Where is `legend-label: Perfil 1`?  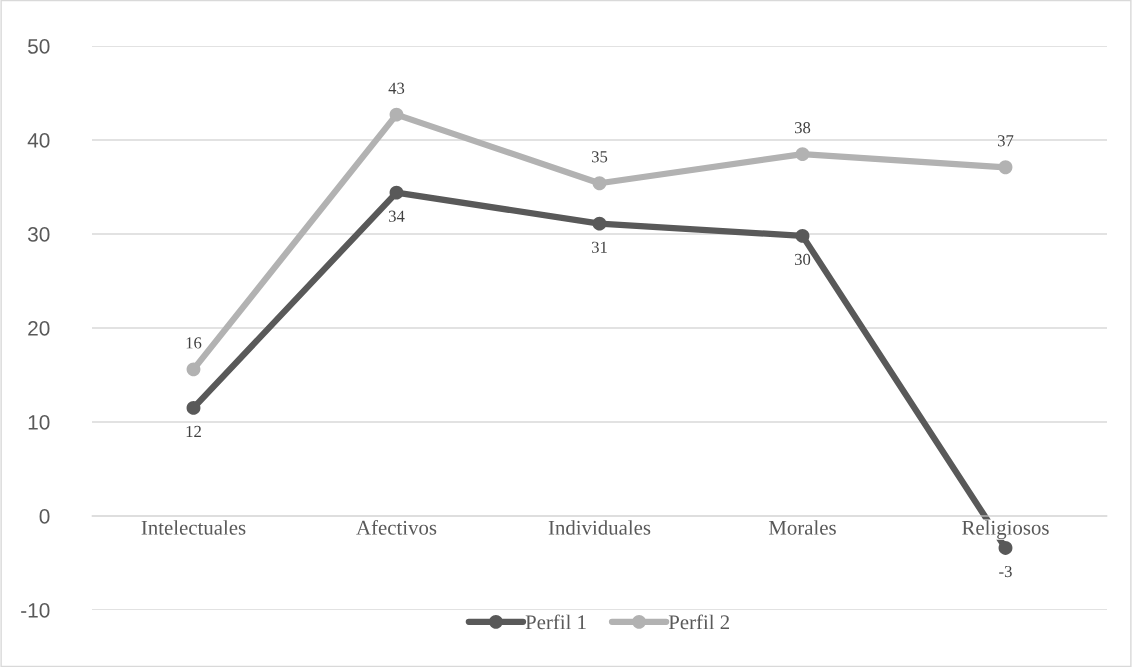
legend-label: Perfil 1 is located at coordinates (555, 622).